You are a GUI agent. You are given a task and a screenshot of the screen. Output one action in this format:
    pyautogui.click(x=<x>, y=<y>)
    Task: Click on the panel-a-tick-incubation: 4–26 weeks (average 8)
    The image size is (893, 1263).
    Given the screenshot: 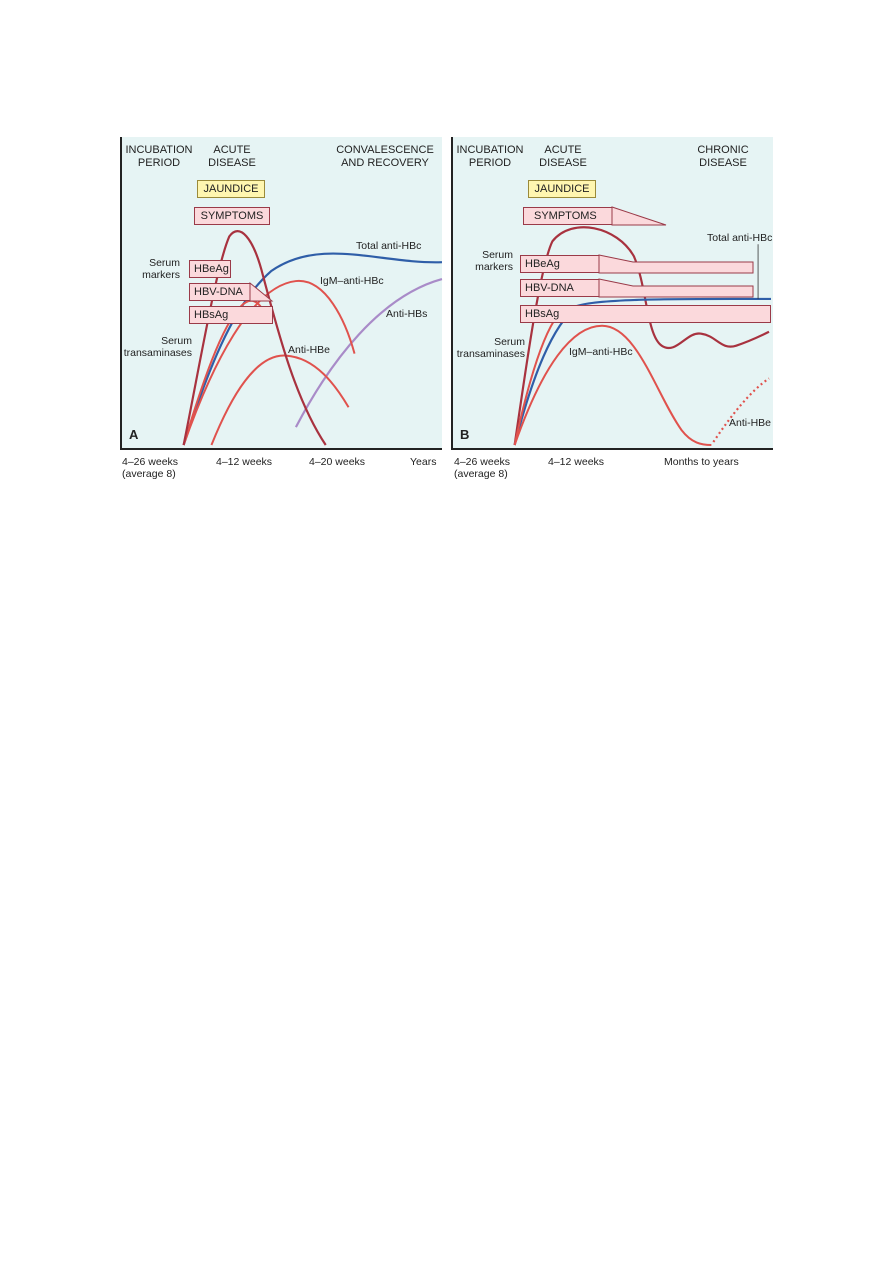 What is the action you would take?
    pyautogui.click(x=150, y=468)
    